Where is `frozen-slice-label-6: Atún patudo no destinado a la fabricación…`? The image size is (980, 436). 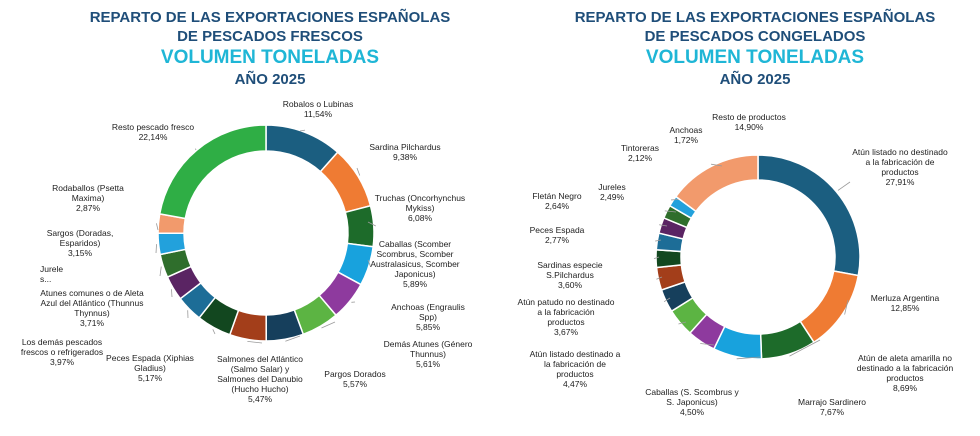 frozen-slice-label-6: Atún patudo no destinado a la fabricación… is located at coordinates (566, 317).